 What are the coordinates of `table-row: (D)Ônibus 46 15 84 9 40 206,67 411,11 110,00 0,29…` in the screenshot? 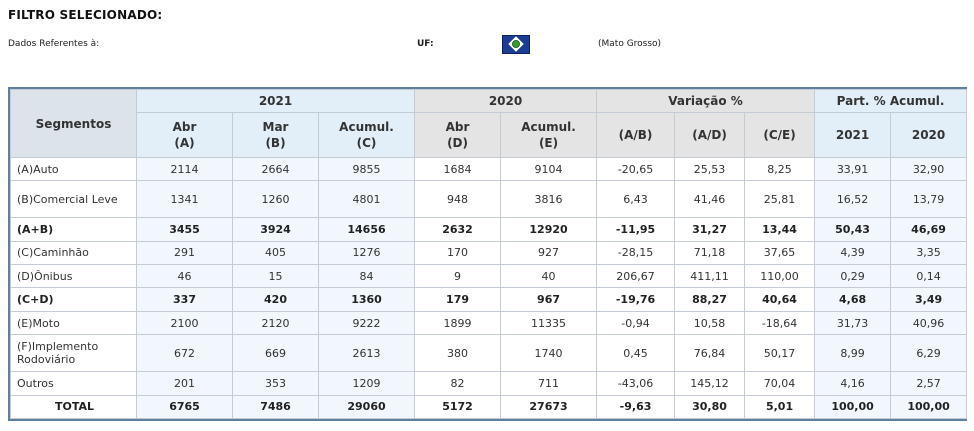 It's located at (489, 276).